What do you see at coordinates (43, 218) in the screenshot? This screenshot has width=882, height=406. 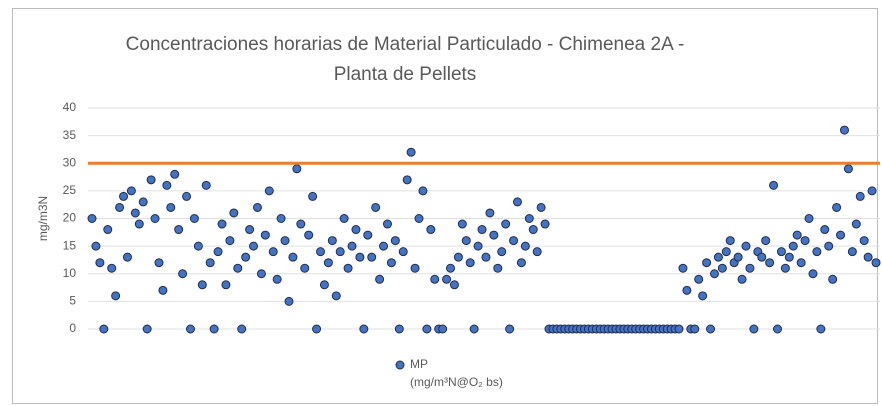 I see `y-axis-label: mg/m3N` at bounding box center [43, 218].